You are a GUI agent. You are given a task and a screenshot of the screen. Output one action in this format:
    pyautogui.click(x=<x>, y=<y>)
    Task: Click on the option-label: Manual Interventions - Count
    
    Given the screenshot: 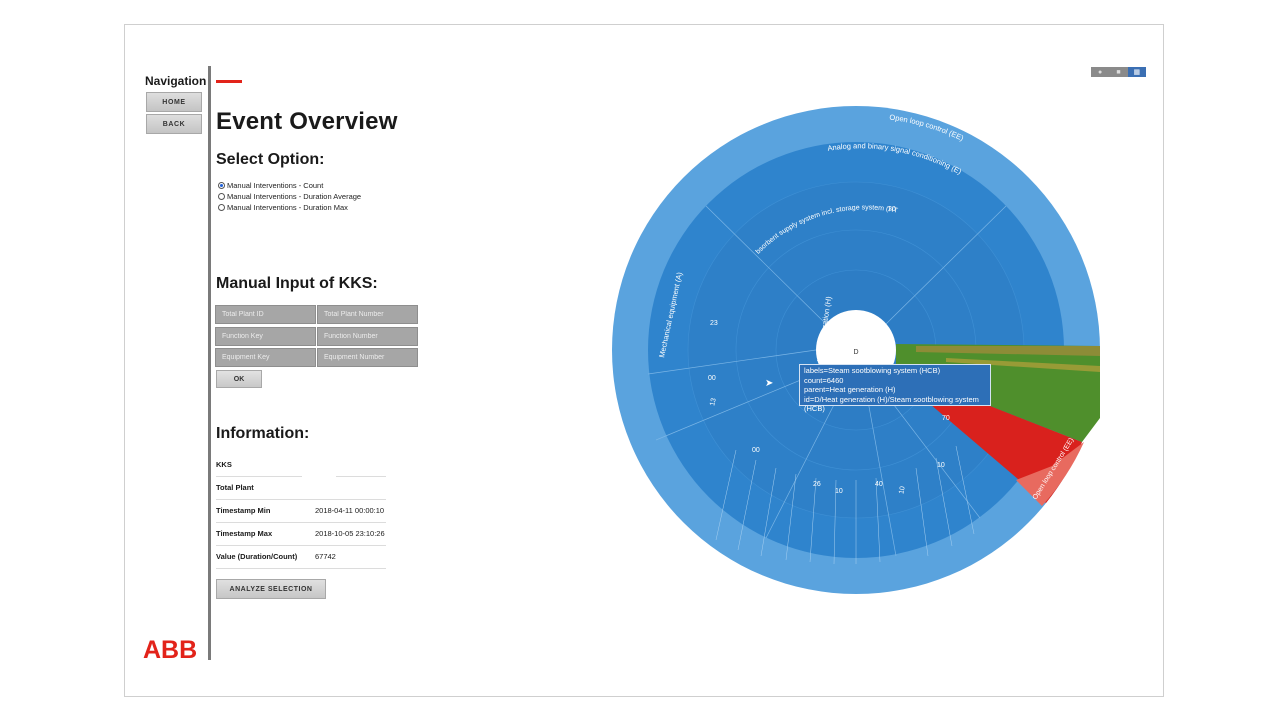 What is the action you would take?
    pyautogui.click(x=275, y=185)
    